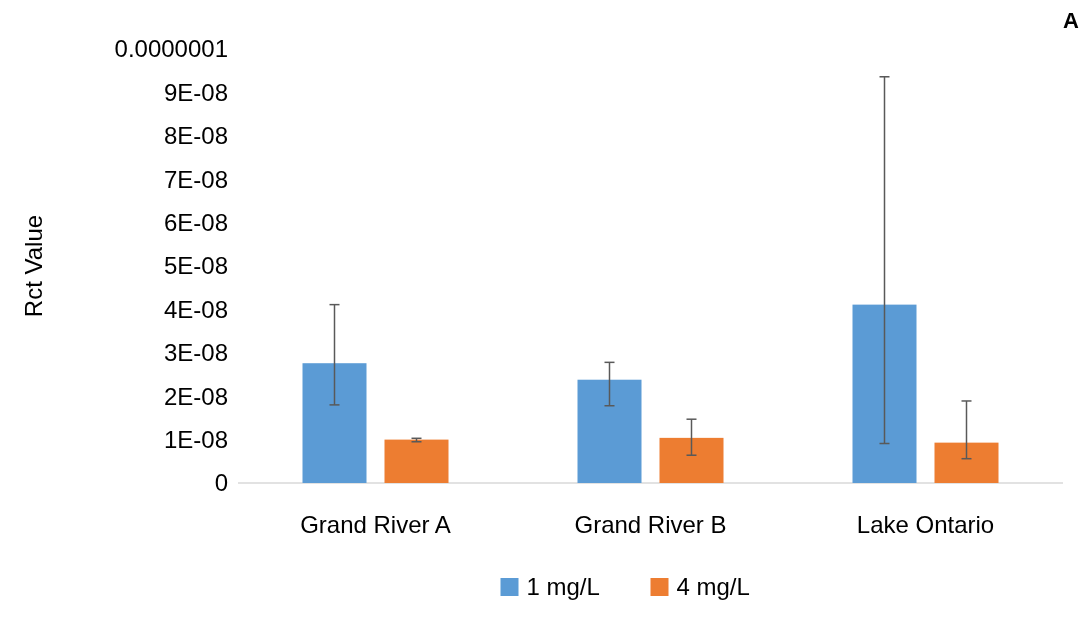 The height and width of the screenshot is (622, 1091). I want to click on x-tick-label: Lake Ontario, so click(925, 524).